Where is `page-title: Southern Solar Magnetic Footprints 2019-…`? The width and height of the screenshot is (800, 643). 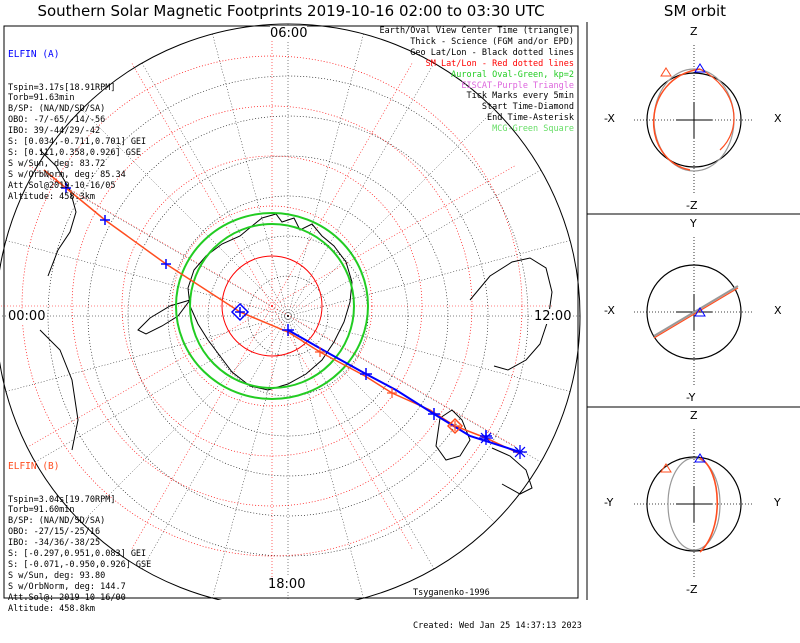 page-title: Southern Solar Magnetic Footprints 2019-… is located at coordinates (291, 11).